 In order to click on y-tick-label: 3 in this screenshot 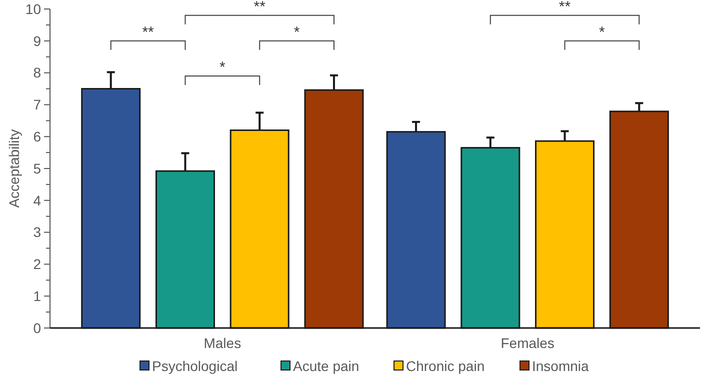, I will do `click(37, 232)`.